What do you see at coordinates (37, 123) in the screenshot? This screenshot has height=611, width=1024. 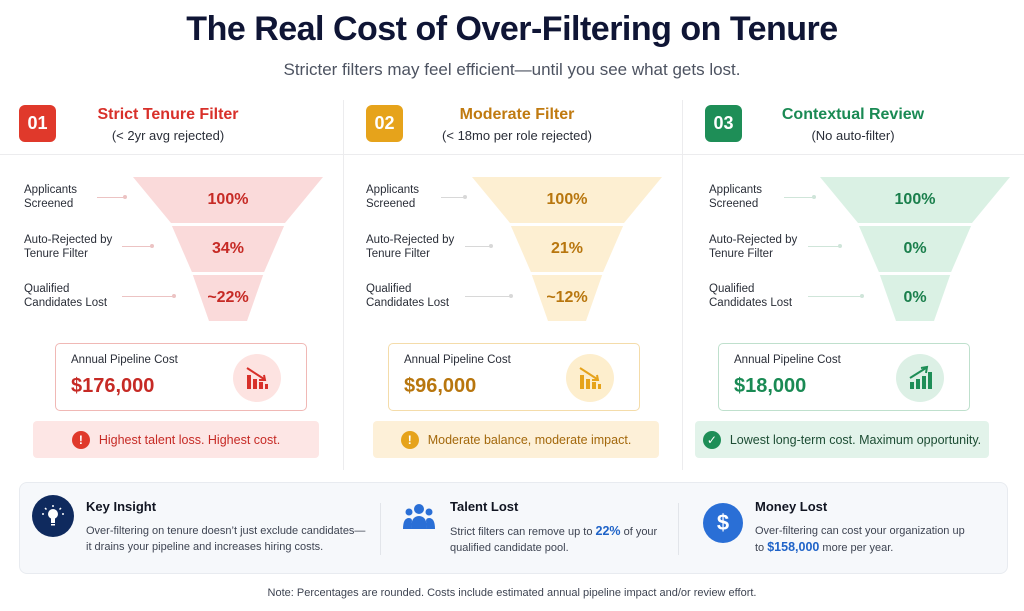 I see `step-badge: 01` at bounding box center [37, 123].